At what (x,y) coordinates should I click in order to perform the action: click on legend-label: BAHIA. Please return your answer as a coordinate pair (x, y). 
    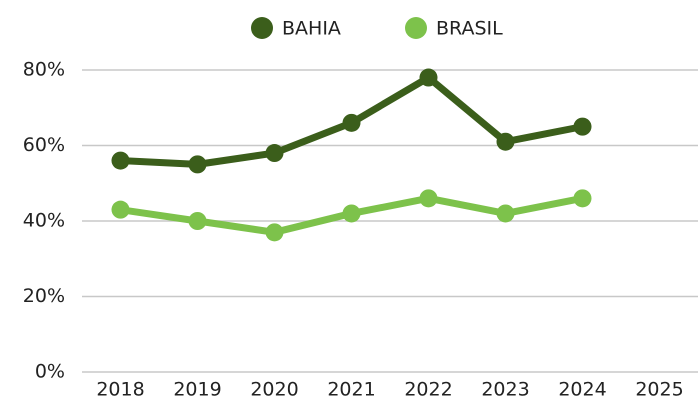
    Looking at the image, I should click on (311, 29).